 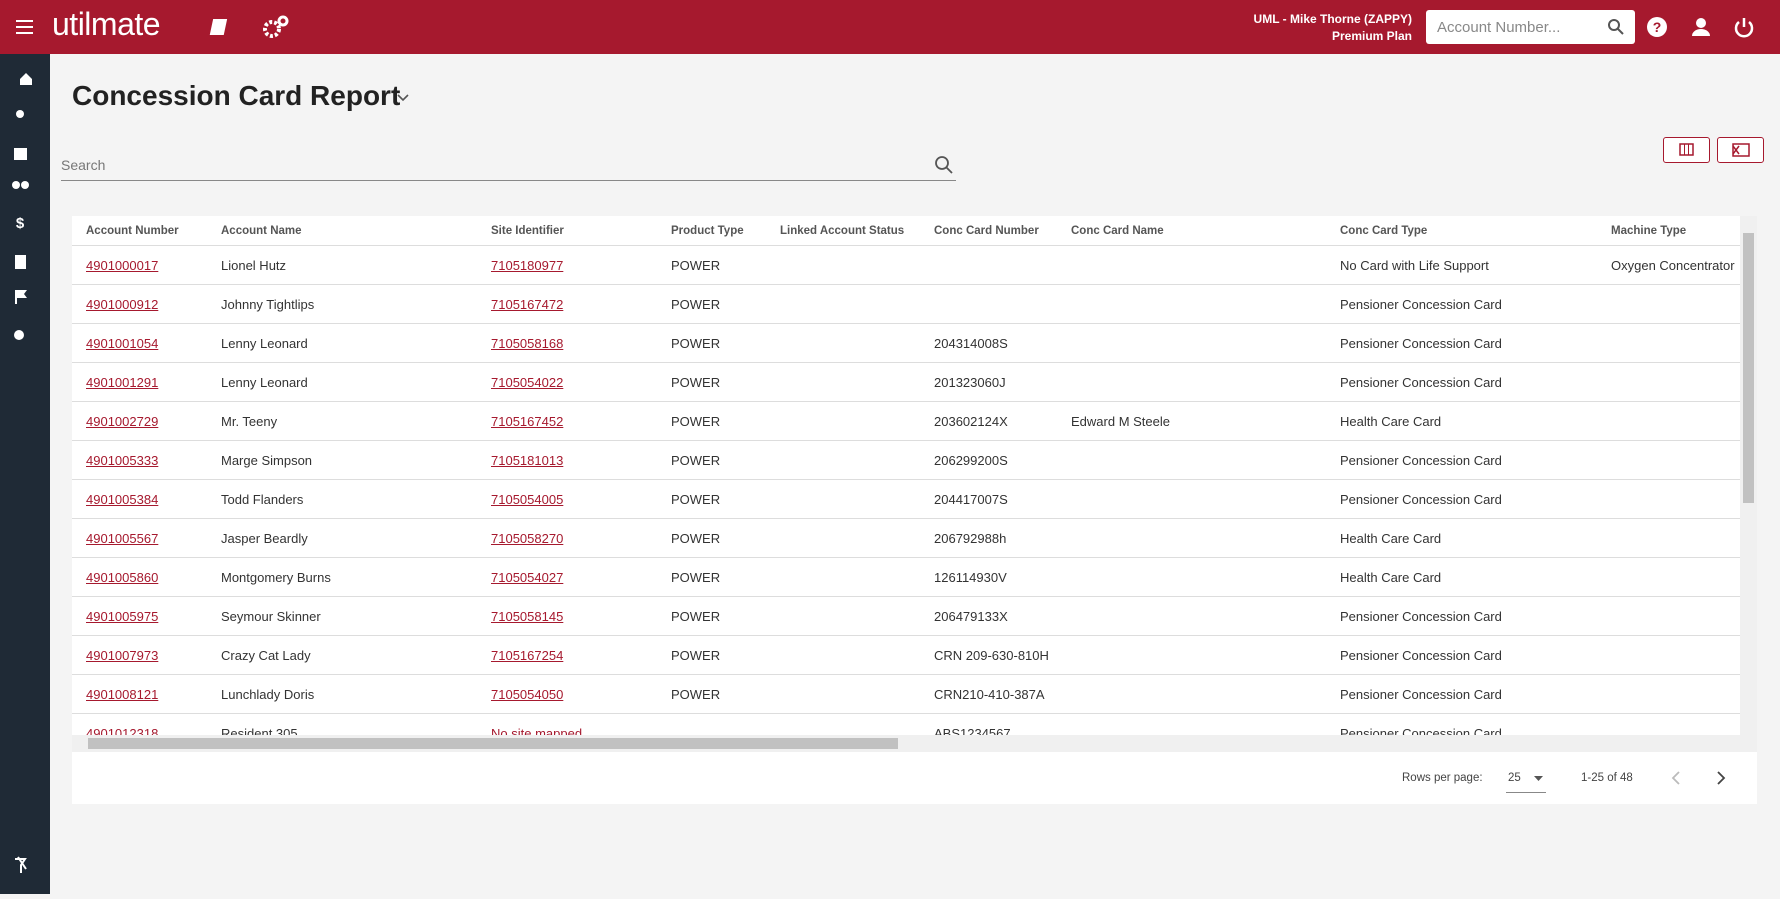 What do you see at coordinates (139, 304) in the screenshot?
I see `table-cell: 4901000912` at bounding box center [139, 304].